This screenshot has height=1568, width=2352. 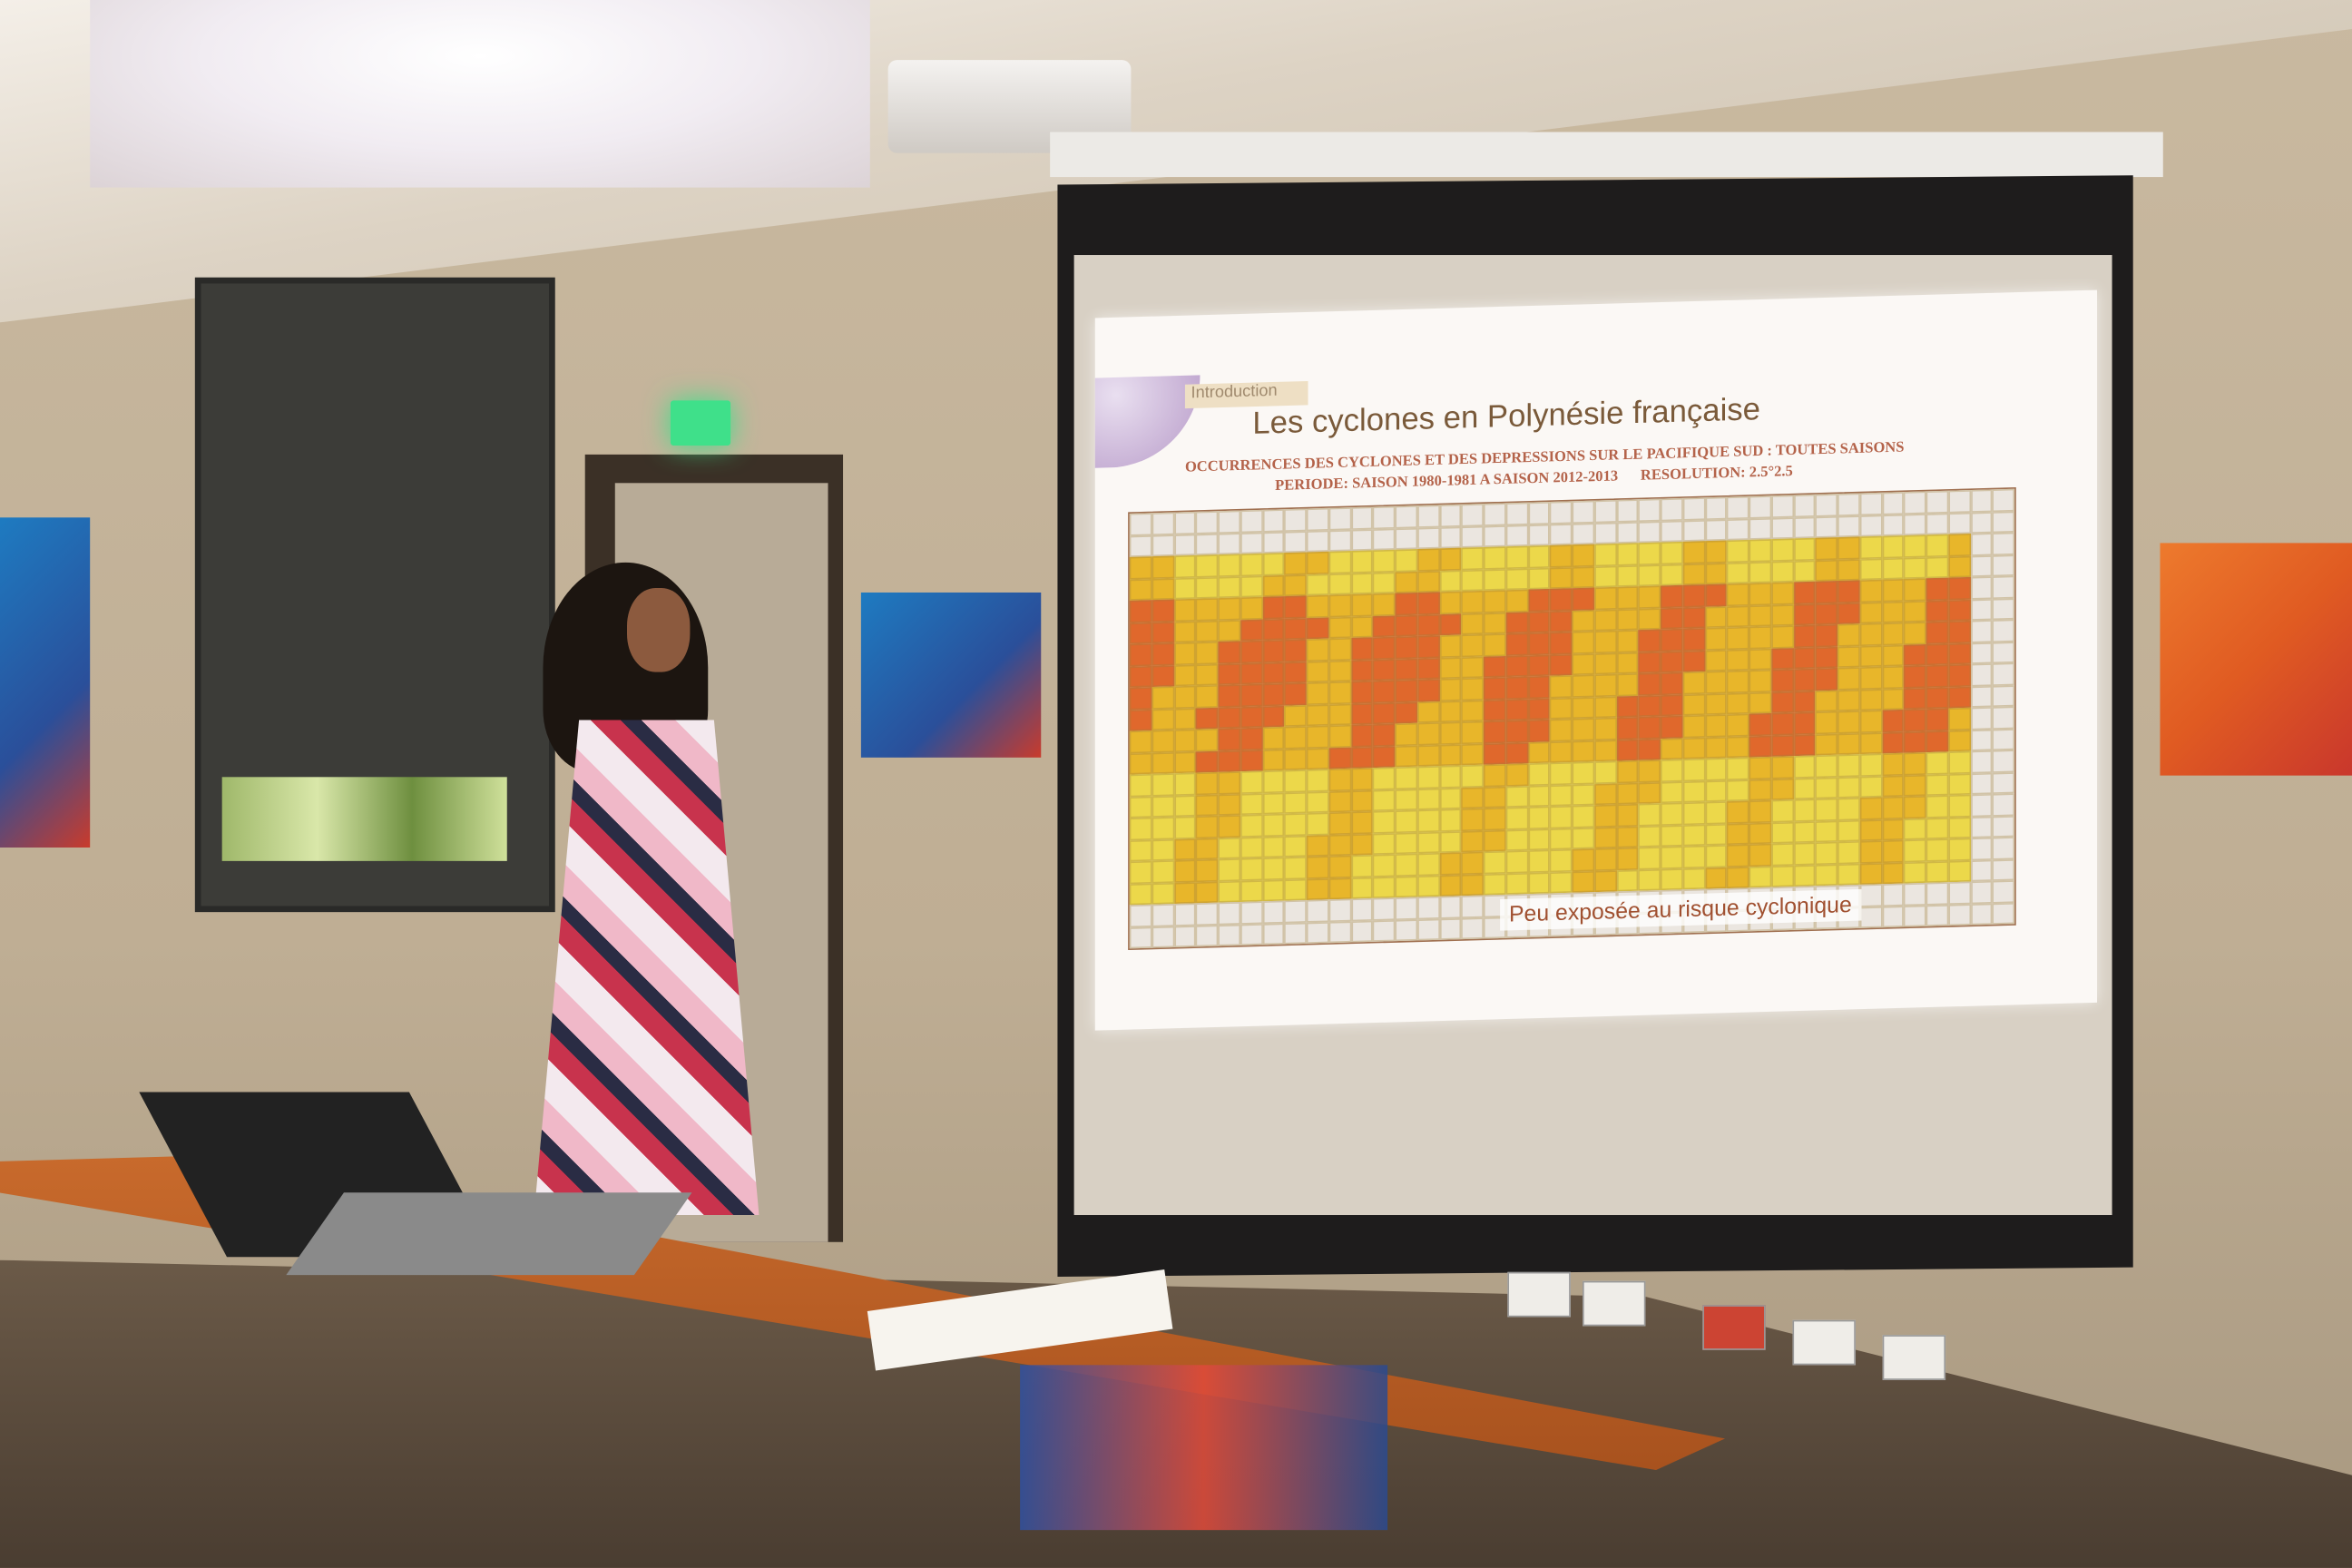 What do you see at coordinates (700, 423) in the screenshot?
I see `exit-sign-icon` at bounding box center [700, 423].